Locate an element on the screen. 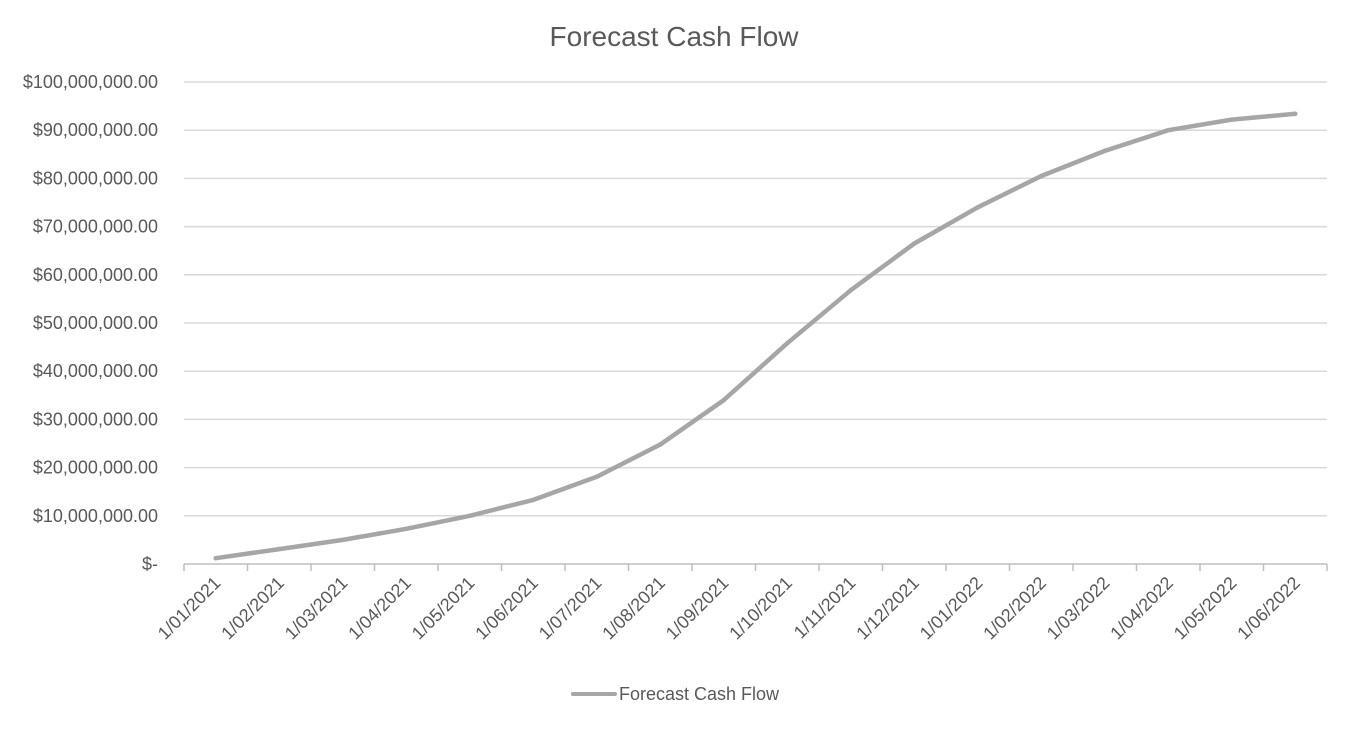 The height and width of the screenshot is (729, 1347). x-tick-label: 1/10/2021 is located at coordinates (760, 608).